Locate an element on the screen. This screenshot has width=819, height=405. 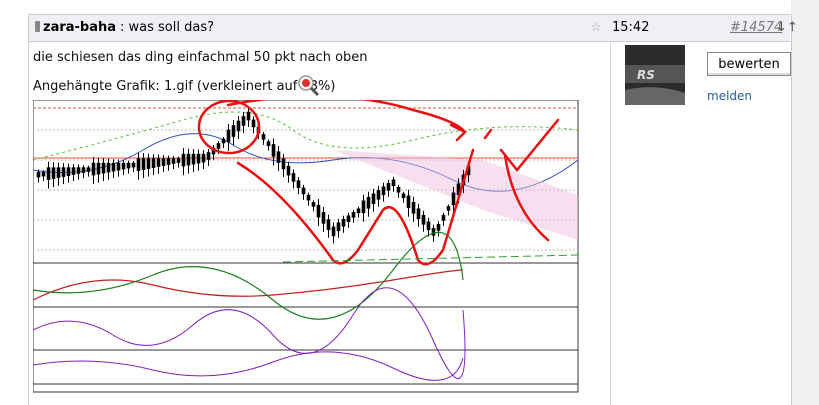
background is located at coordinates (805, 202).